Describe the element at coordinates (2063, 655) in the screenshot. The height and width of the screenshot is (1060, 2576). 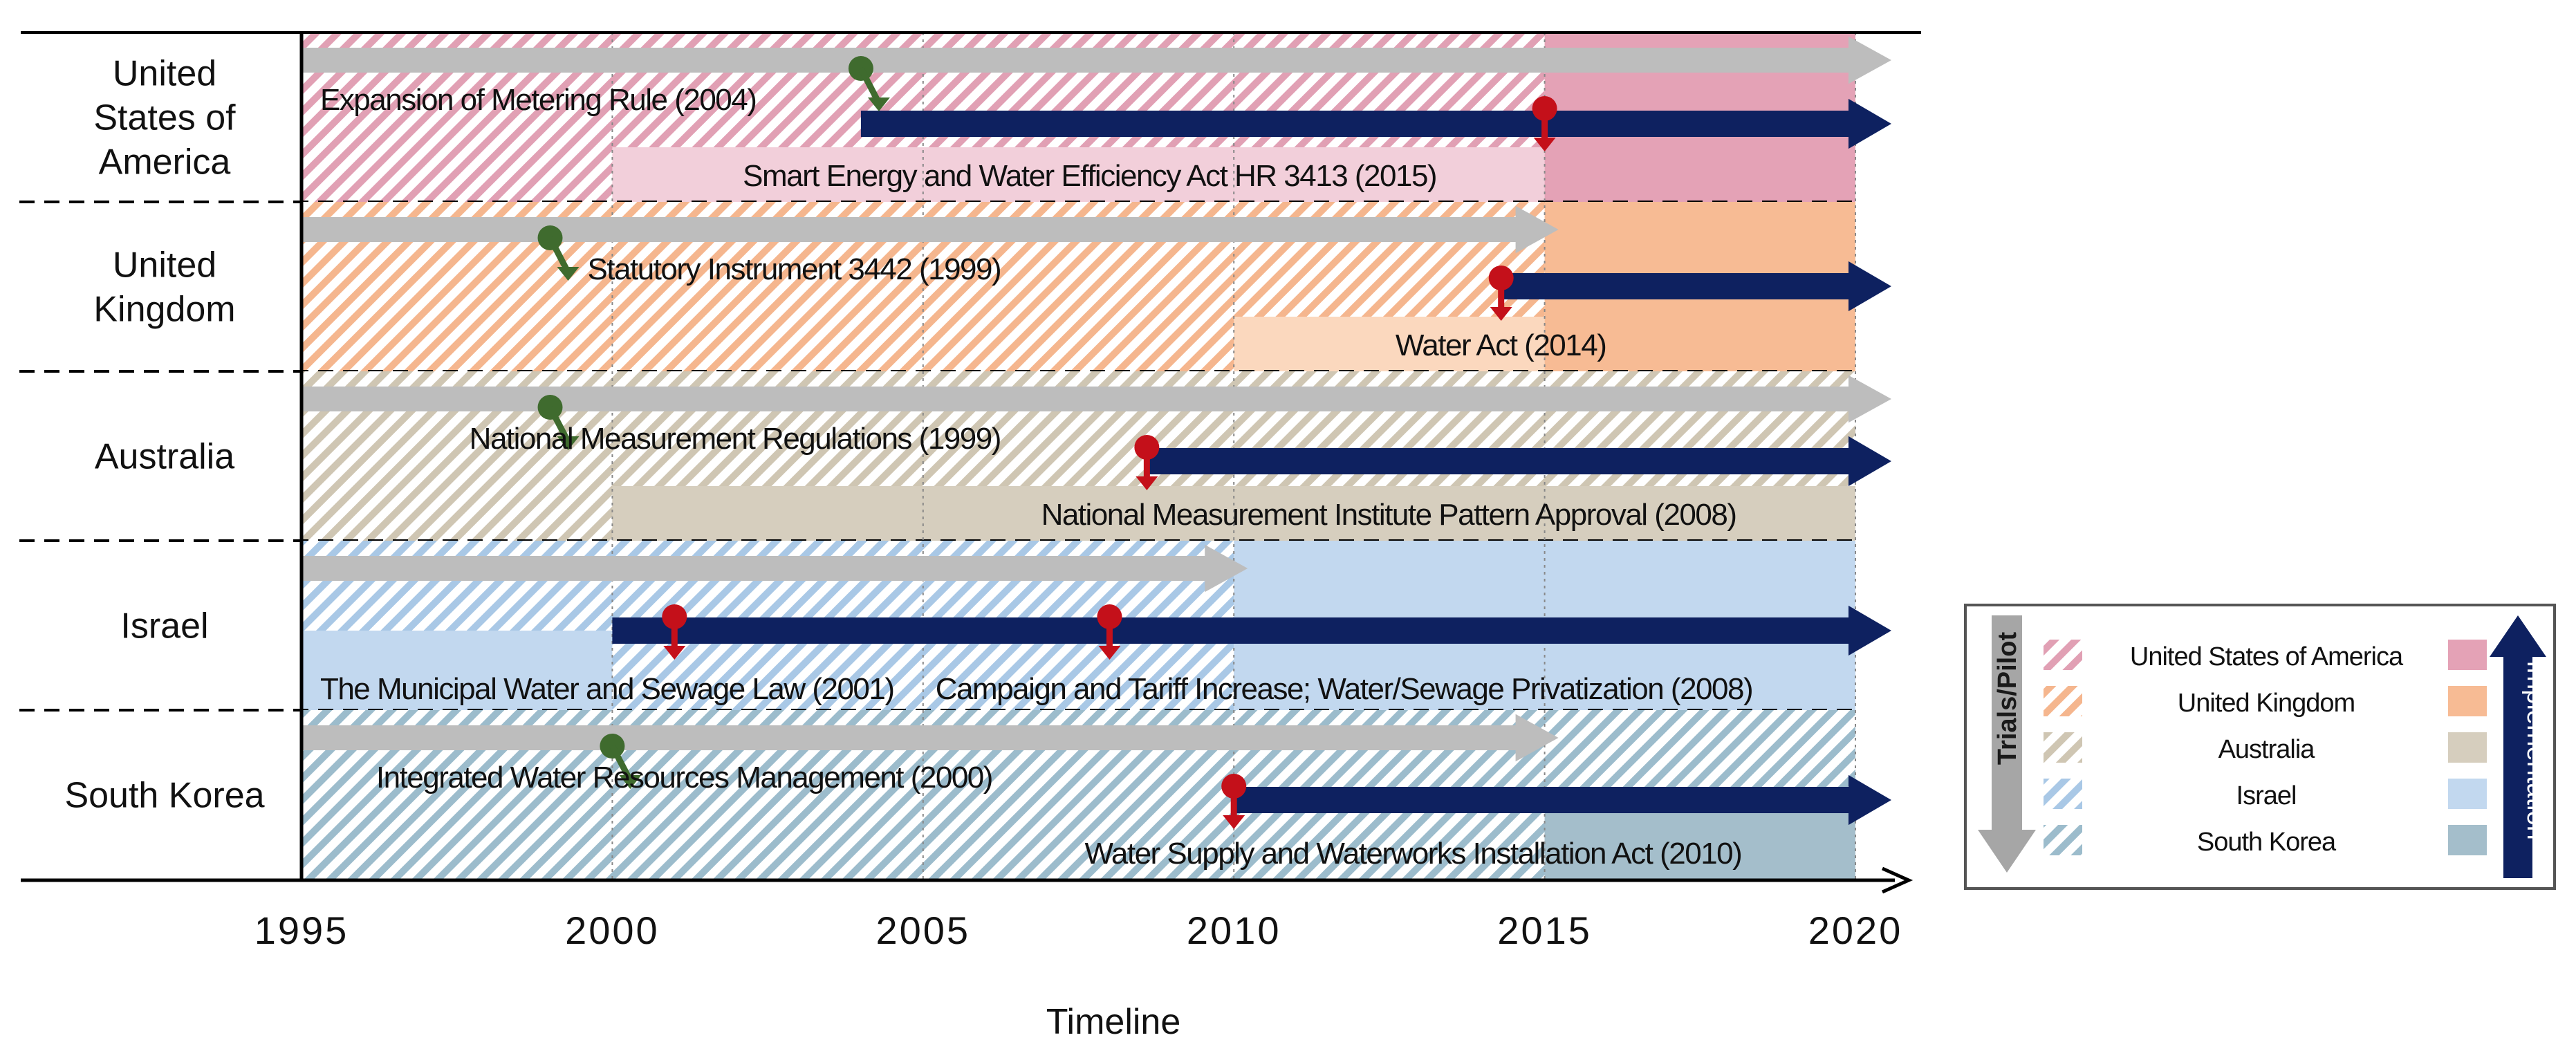
I see `legend-hatch-usa` at that location.